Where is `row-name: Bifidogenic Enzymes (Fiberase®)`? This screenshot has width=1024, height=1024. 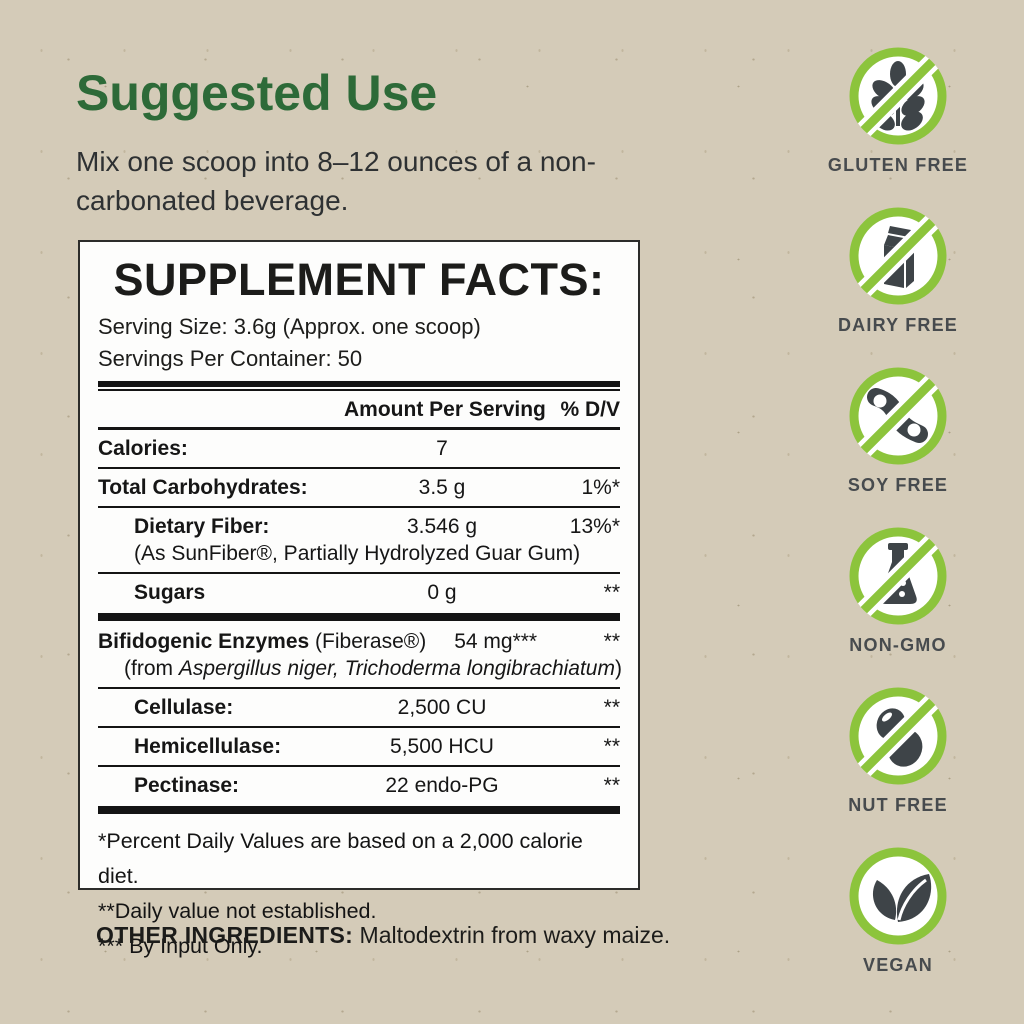
row-name: Bifidogenic Enzymes (Fiberase®) is located at coordinates (262, 641).